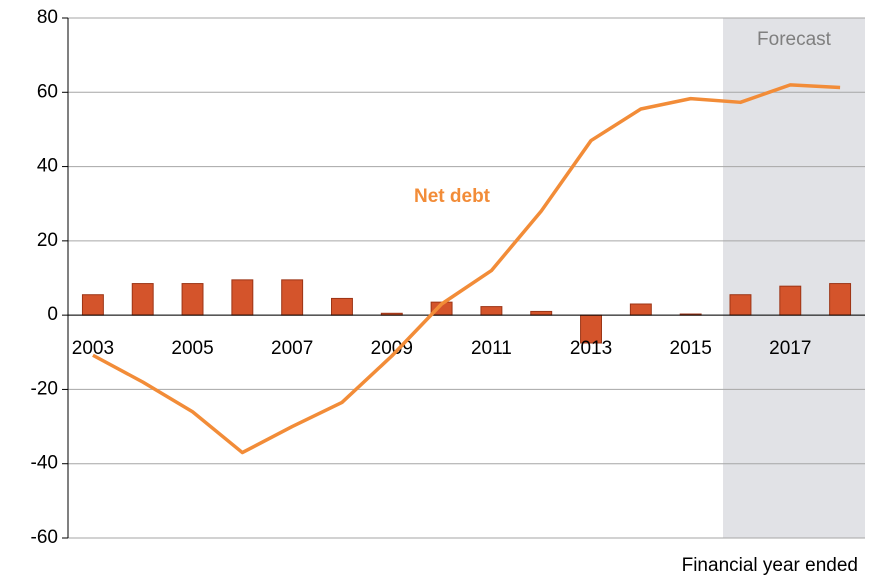  I want to click on x-tick-label: 2015, so click(691, 348).